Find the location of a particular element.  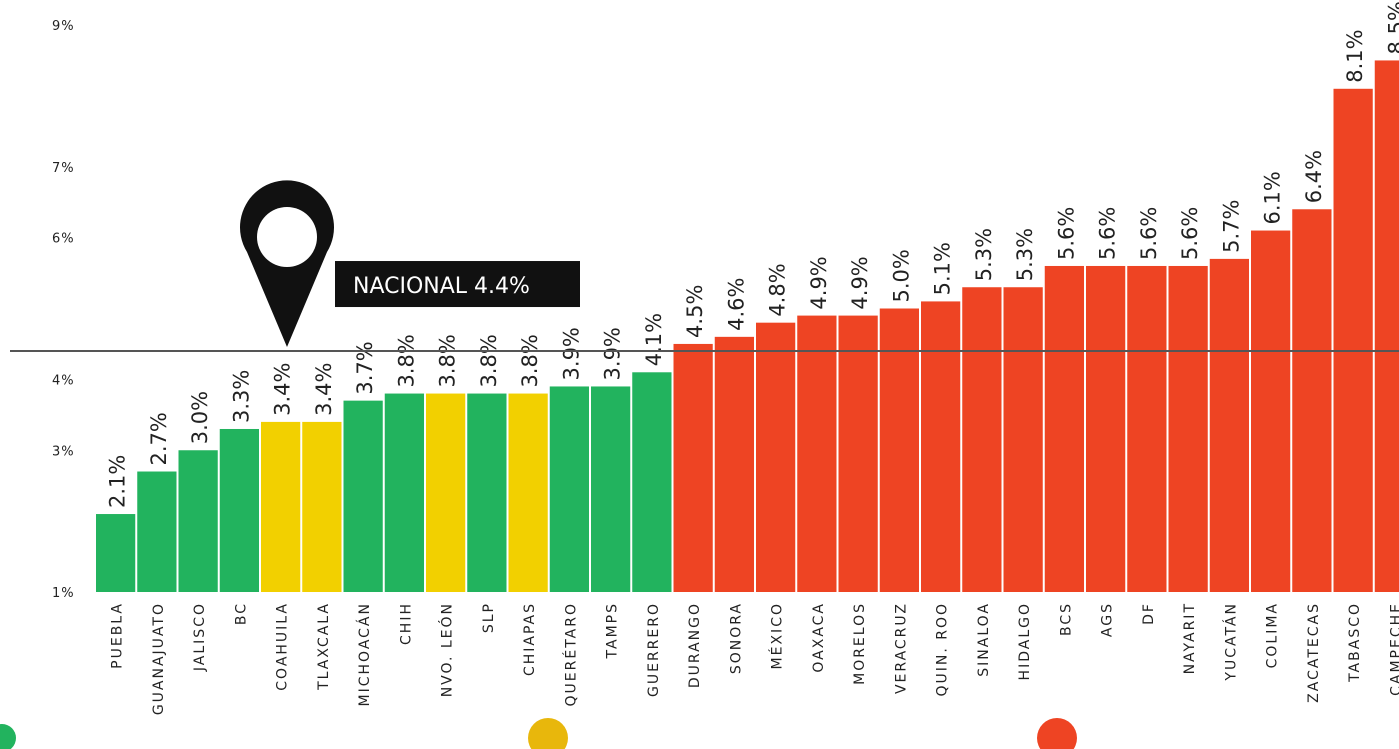

x-tick-label: MÉXICO is located at coordinates (777, 635).